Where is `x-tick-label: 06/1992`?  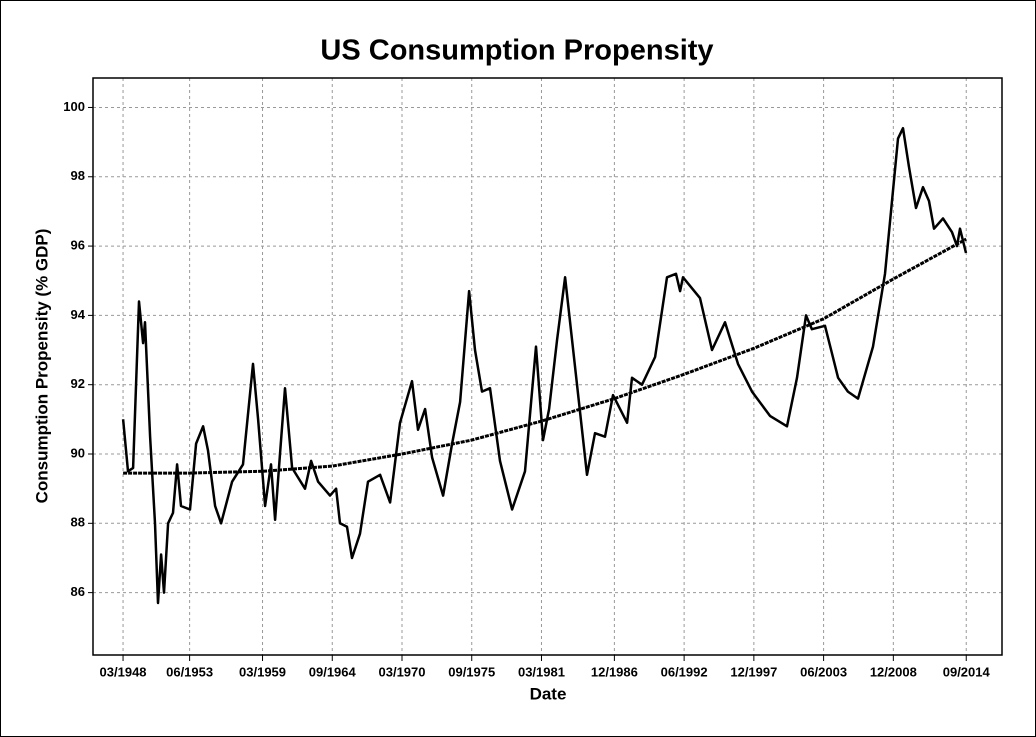
x-tick-label: 06/1992 is located at coordinates (684, 671).